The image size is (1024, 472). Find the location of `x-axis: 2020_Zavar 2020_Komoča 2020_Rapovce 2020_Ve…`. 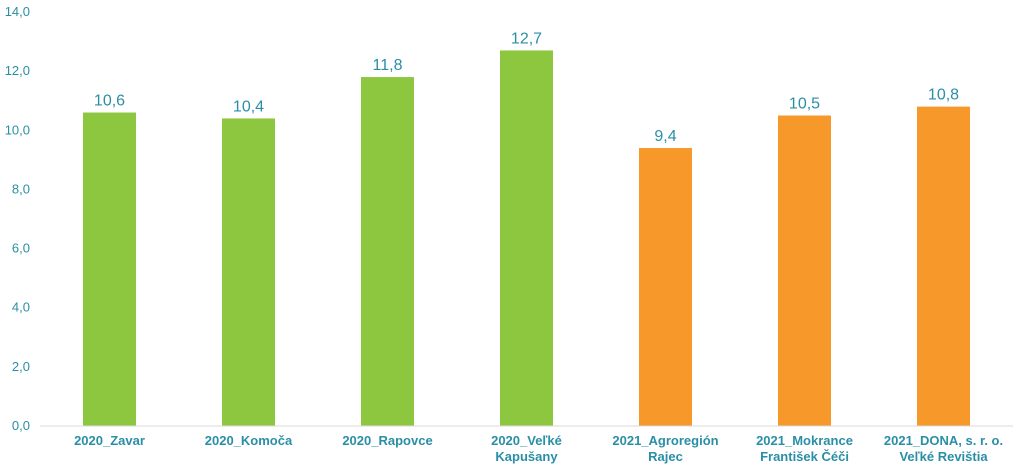

x-axis: 2020_Zavar 2020_Komoča 2020_Rapovce 2020_Ve… is located at coordinates (526, 444).